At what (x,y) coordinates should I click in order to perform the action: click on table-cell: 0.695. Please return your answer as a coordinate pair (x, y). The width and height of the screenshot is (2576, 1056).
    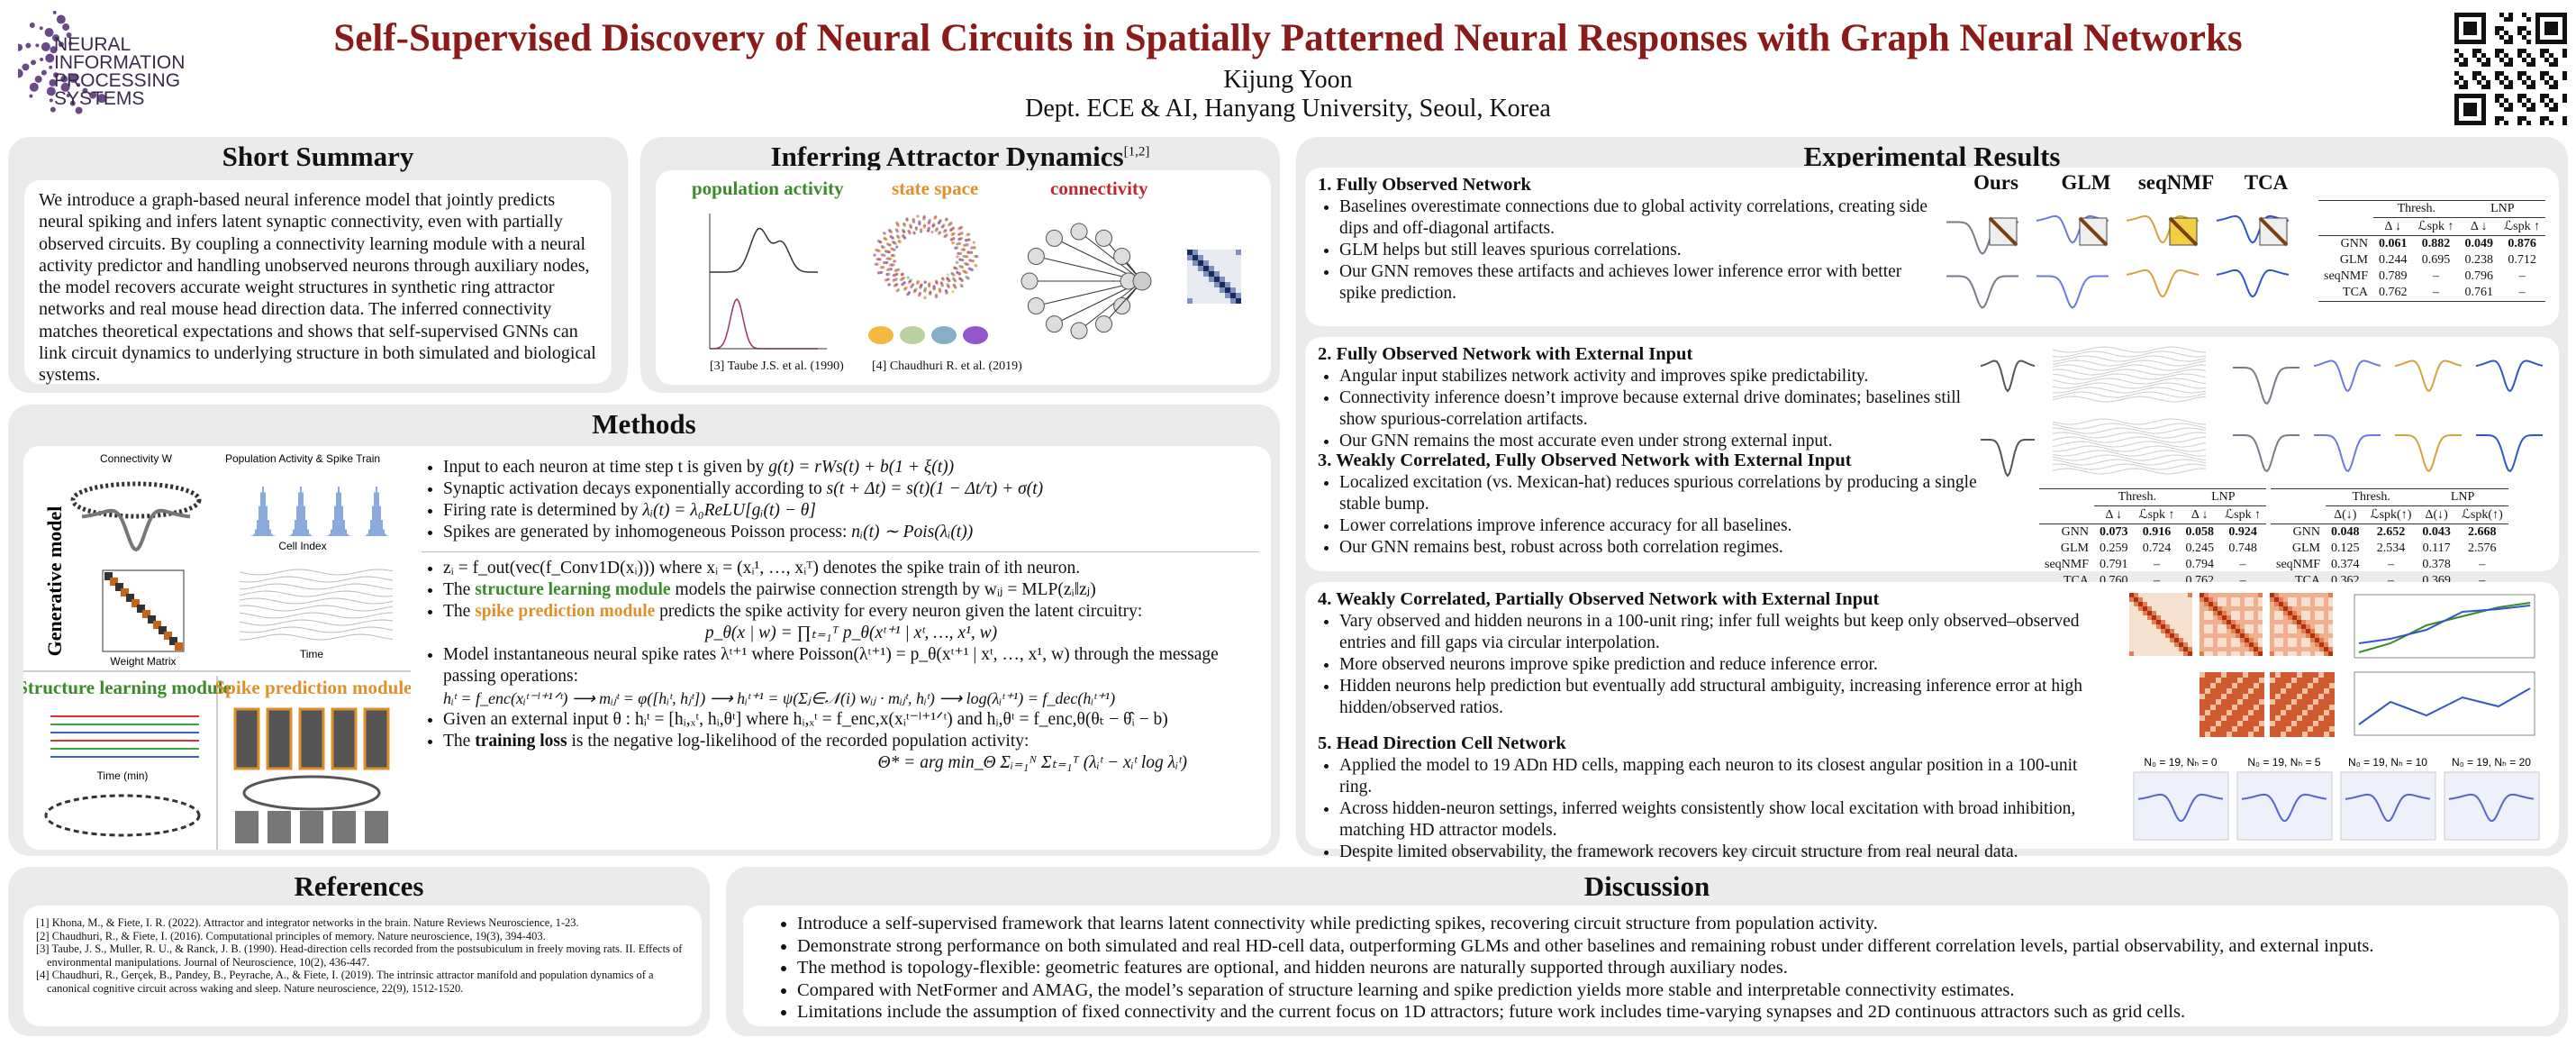
    Looking at the image, I should click on (2436, 260).